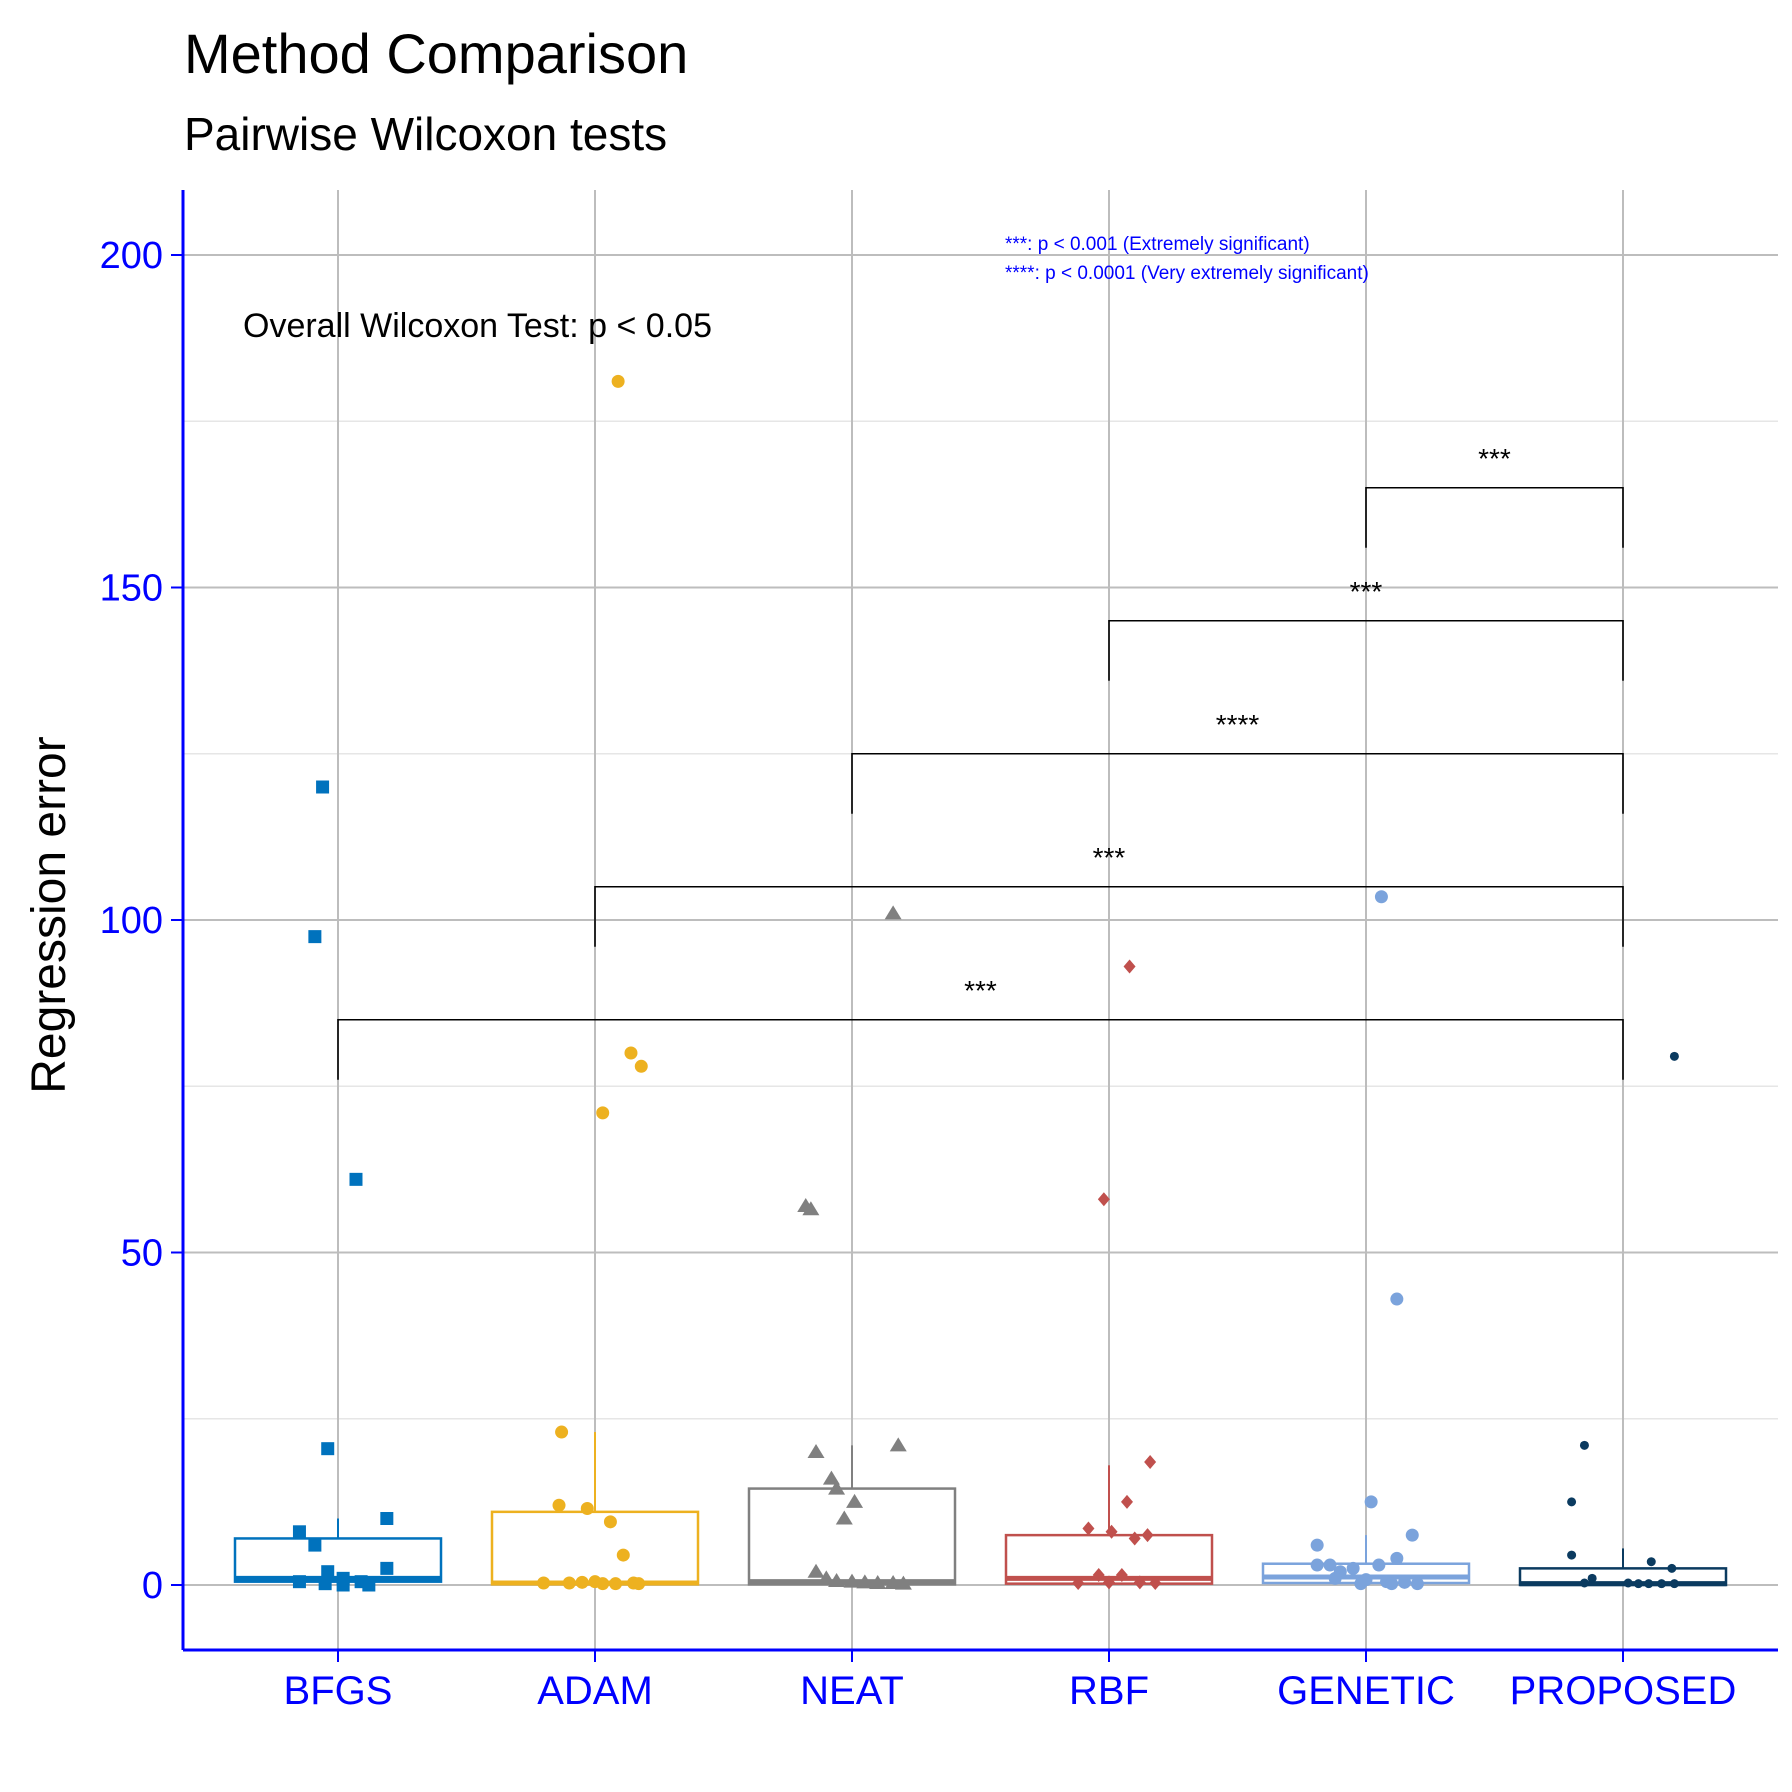 This screenshot has height=1792, width=1792. I want to click on box-rbf, so click(1109, 1525).